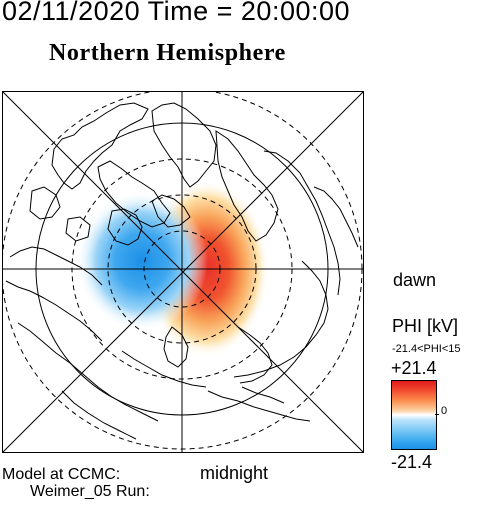  What do you see at coordinates (142, 261) in the screenshot?
I see `negative-potential-cell` at bounding box center [142, 261].